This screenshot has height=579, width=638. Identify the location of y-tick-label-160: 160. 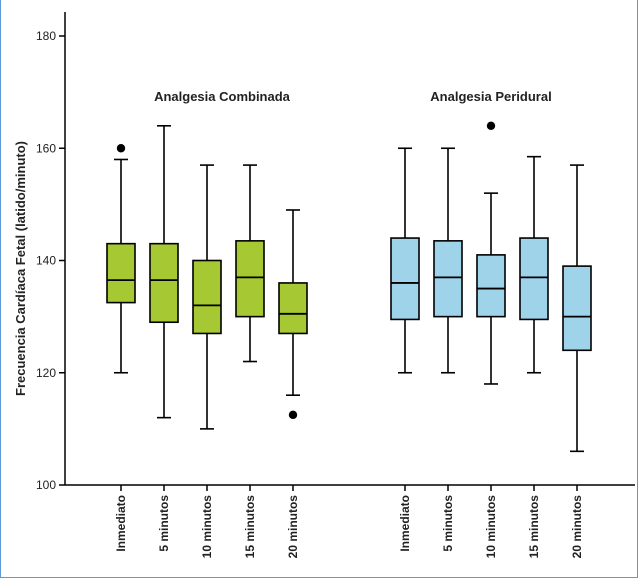
(46, 148).